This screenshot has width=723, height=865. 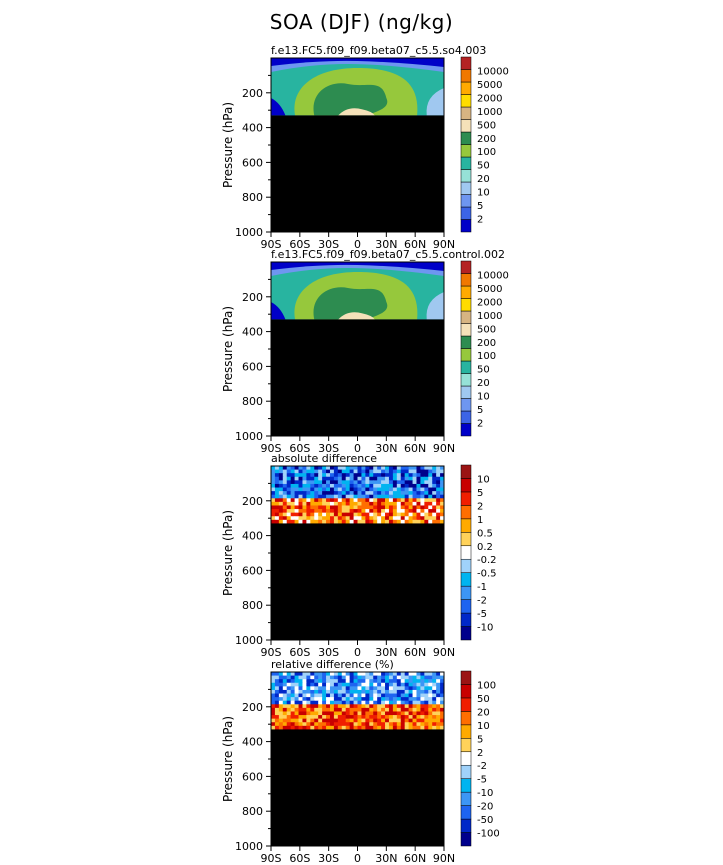 What do you see at coordinates (486, 685) in the screenshot?
I see `colorbar-label: 100` at bounding box center [486, 685].